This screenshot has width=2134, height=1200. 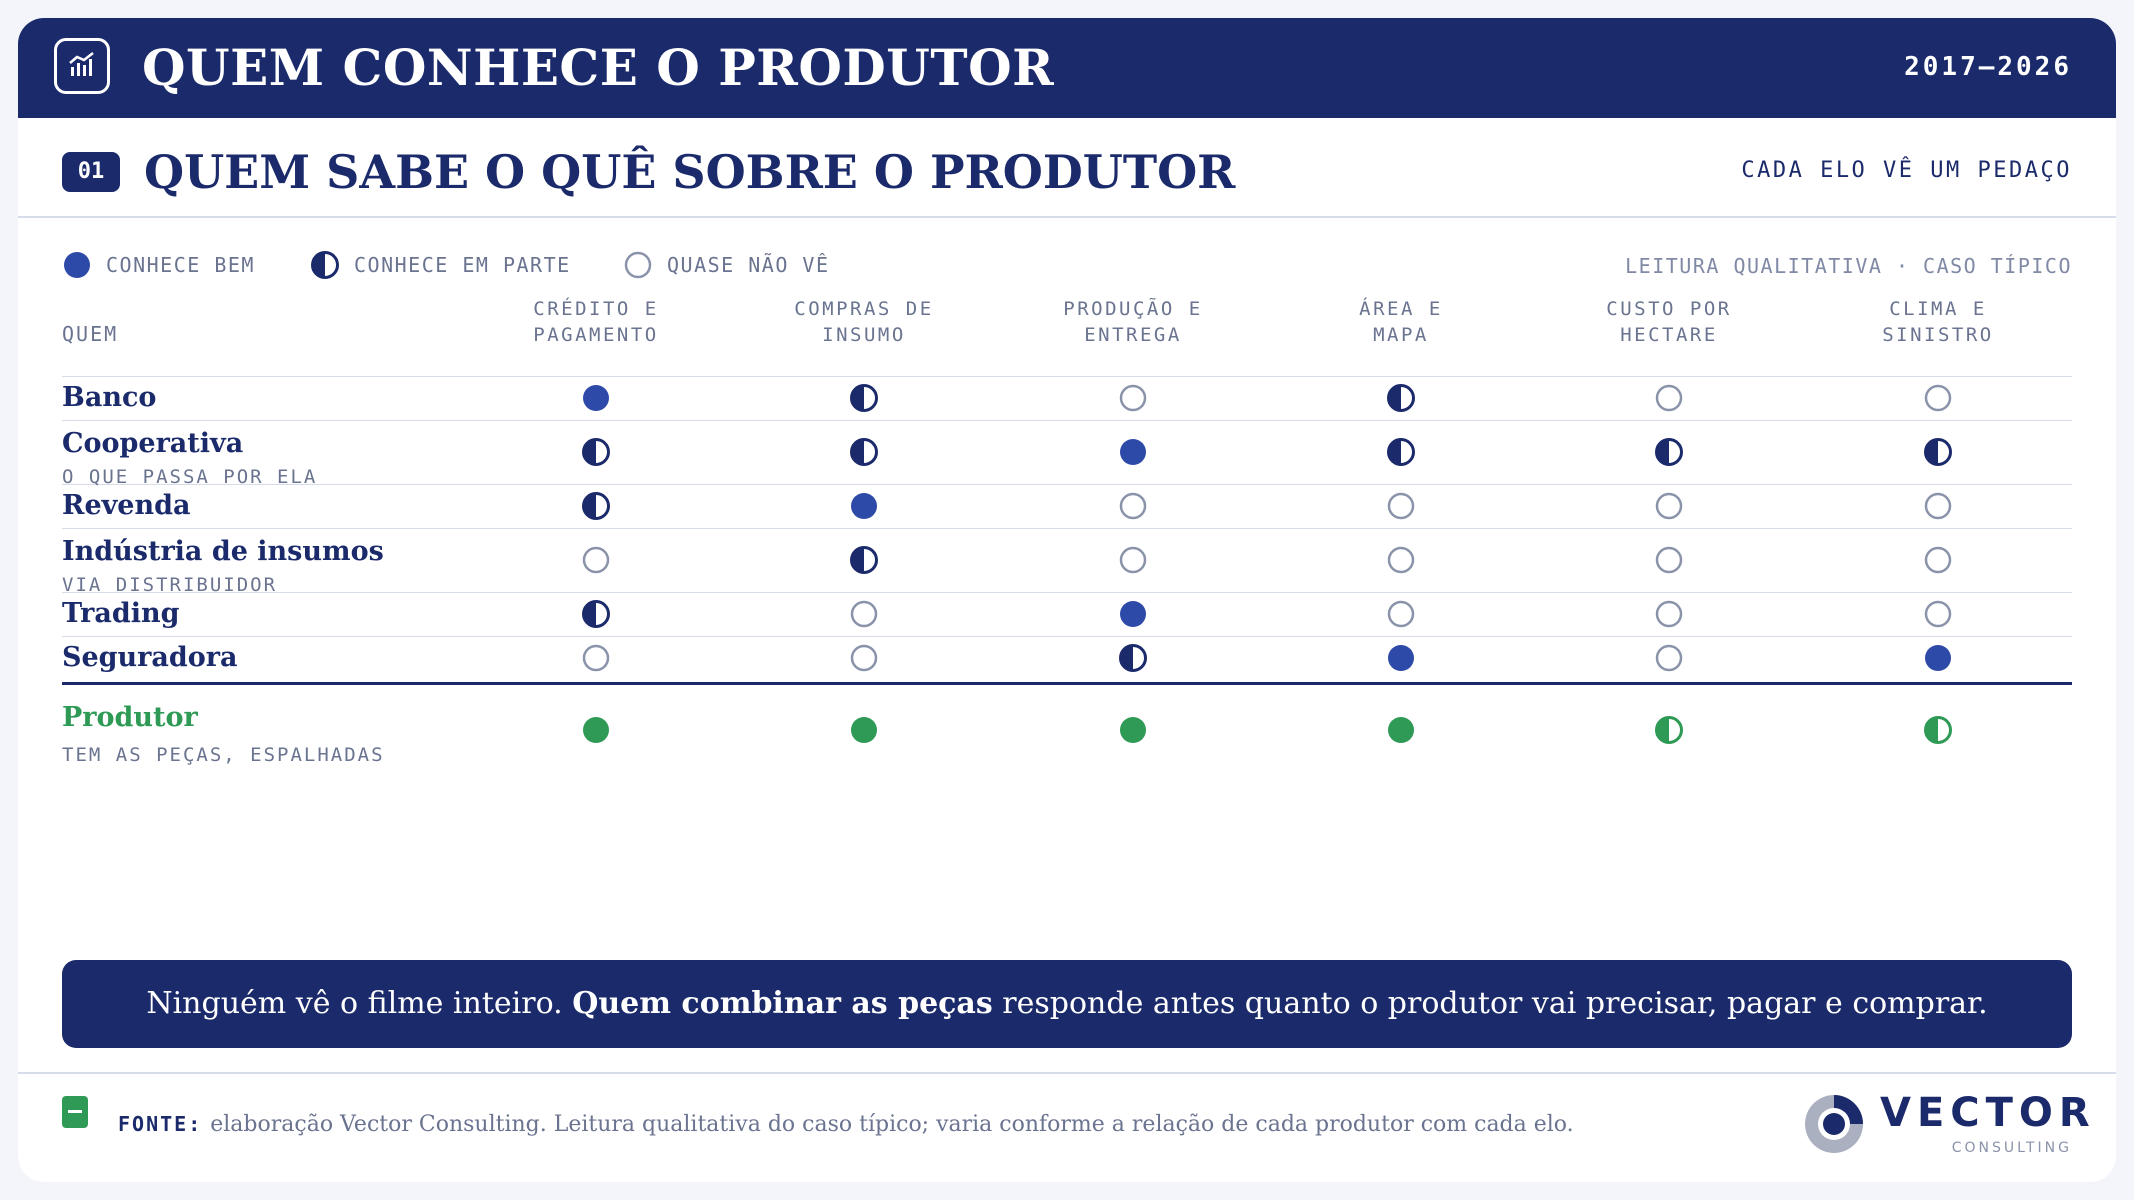 What do you see at coordinates (1401, 322) in the screenshot?
I see `column-header: ÁREA E MAPA` at bounding box center [1401, 322].